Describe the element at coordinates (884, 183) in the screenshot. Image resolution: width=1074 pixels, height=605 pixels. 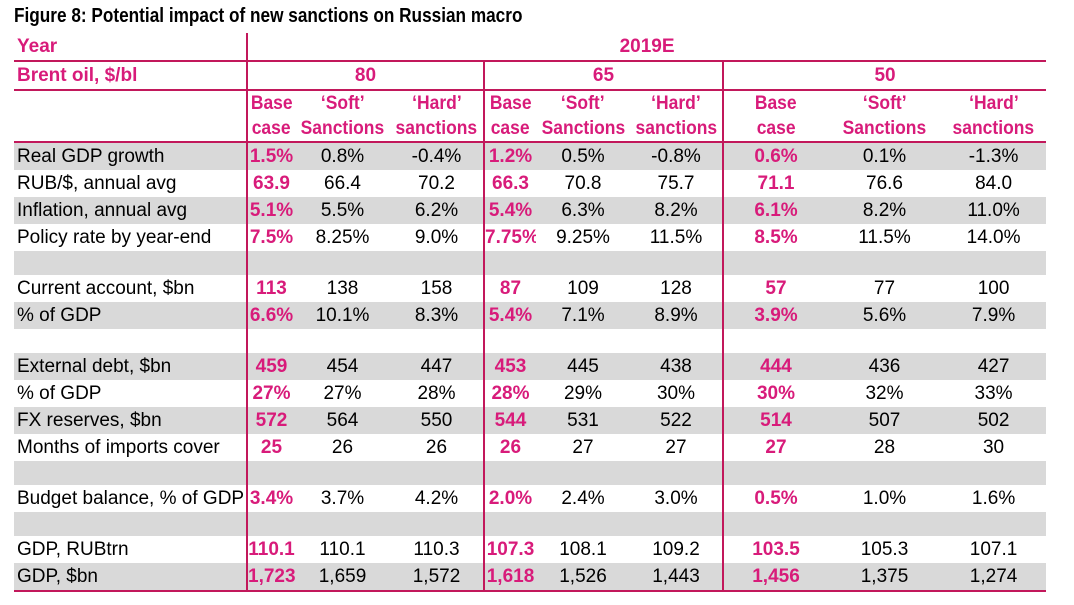
I see `sanctions-value: 76.6` at that location.